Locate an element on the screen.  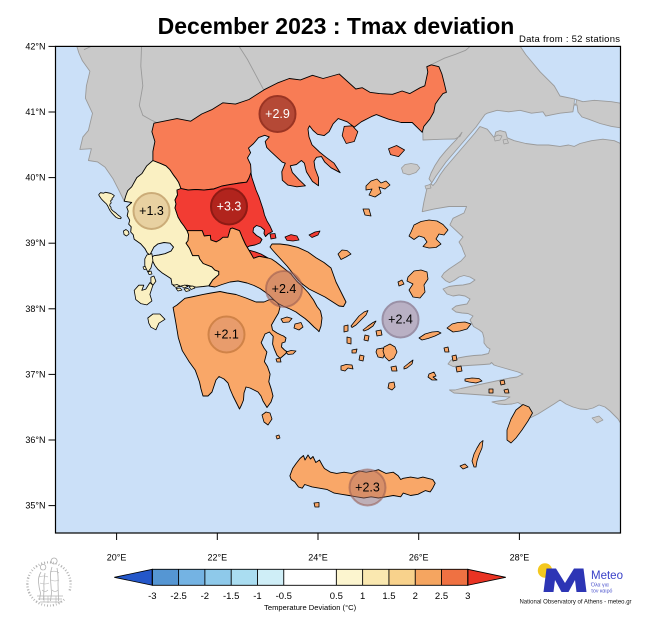
svg-text: -1 is located at coordinates (257, 596).